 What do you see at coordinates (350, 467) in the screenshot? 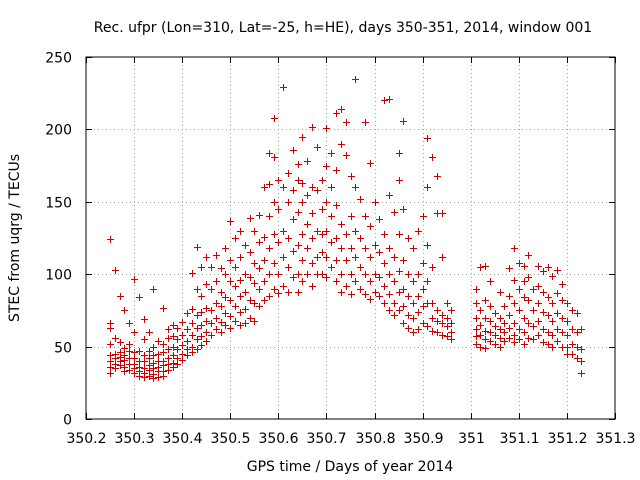
I see `x-axis-label: GPS time / Days of year 2014` at bounding box center [350, 467].